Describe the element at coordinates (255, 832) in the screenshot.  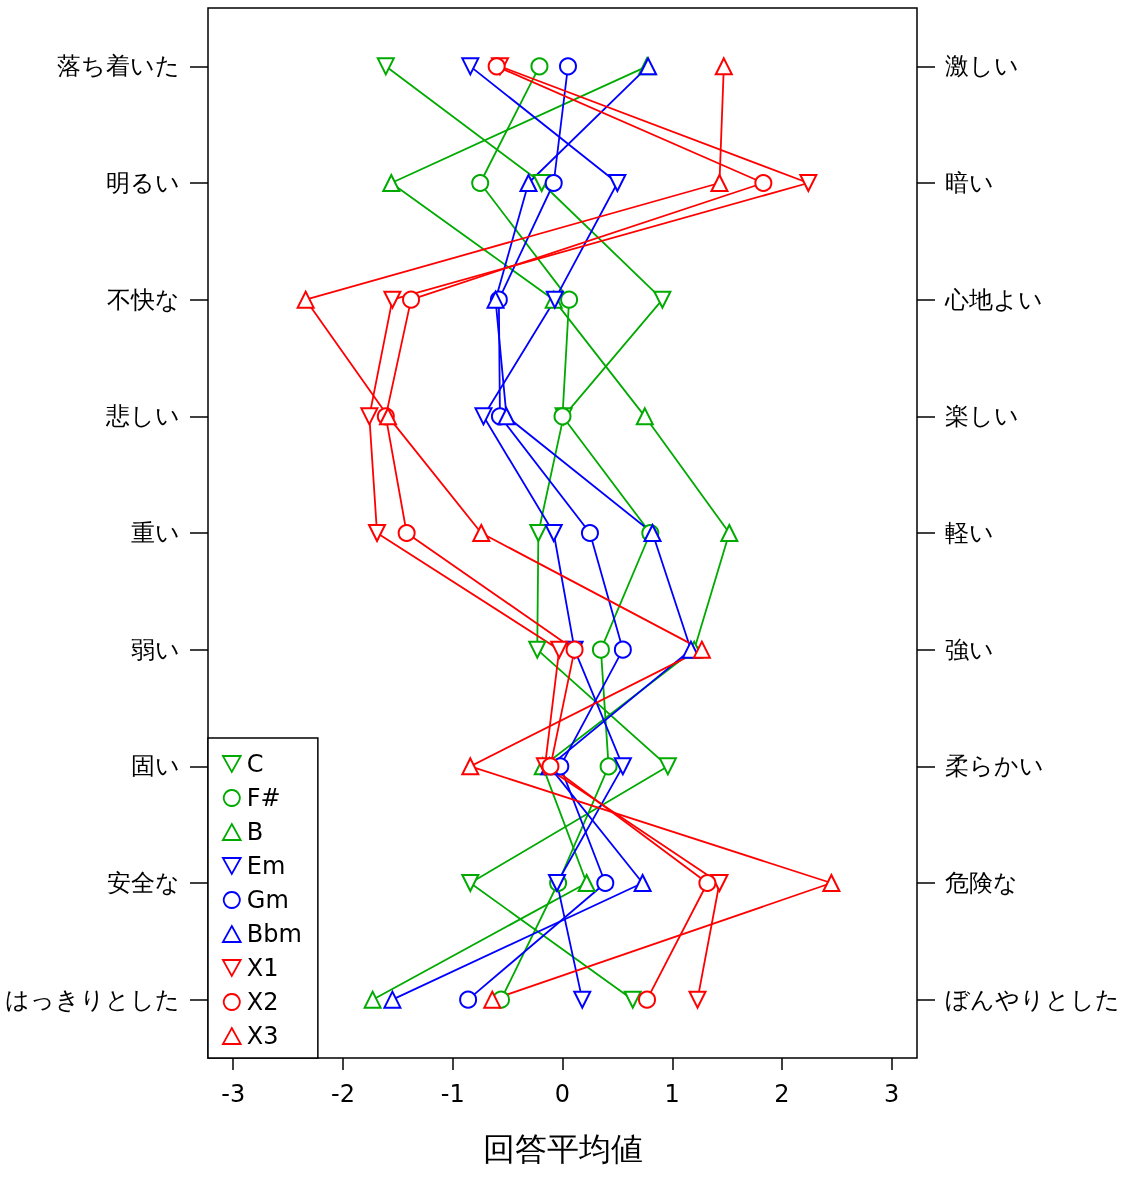
I see `legend-label: B` at that location.